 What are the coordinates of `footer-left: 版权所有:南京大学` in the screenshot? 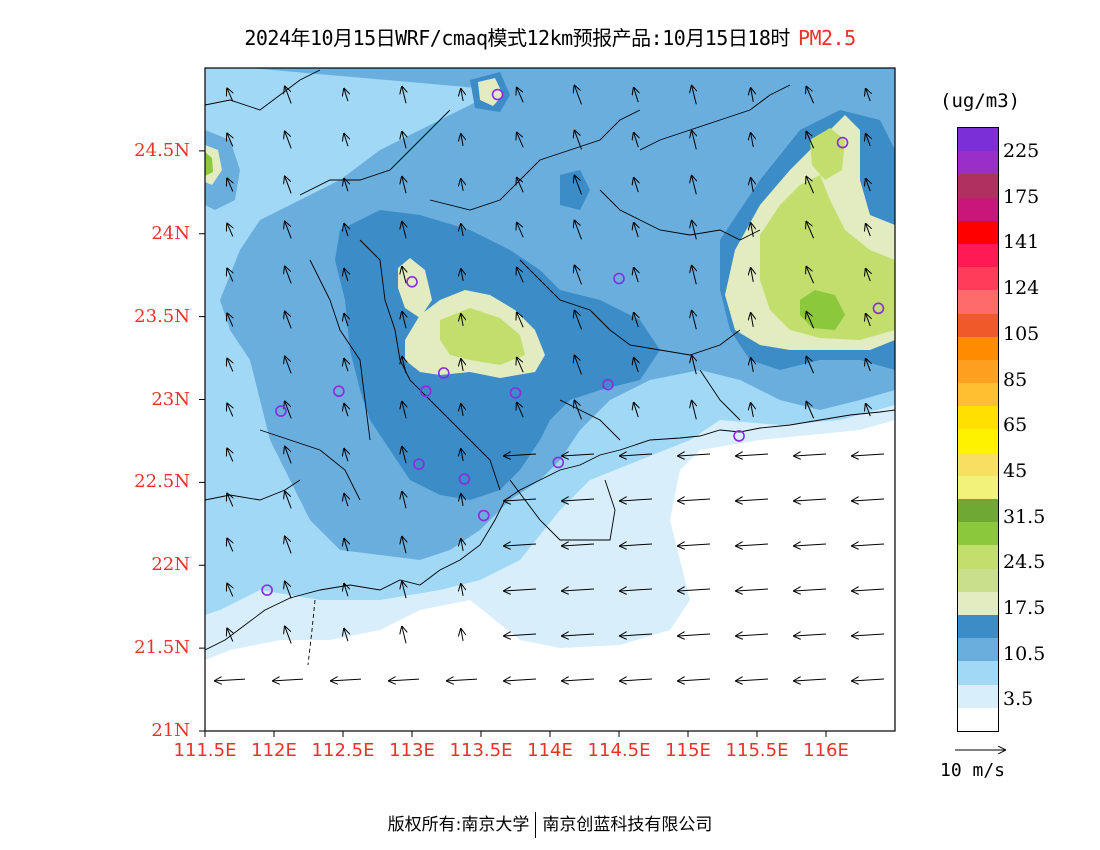 It's located at (458, 825).